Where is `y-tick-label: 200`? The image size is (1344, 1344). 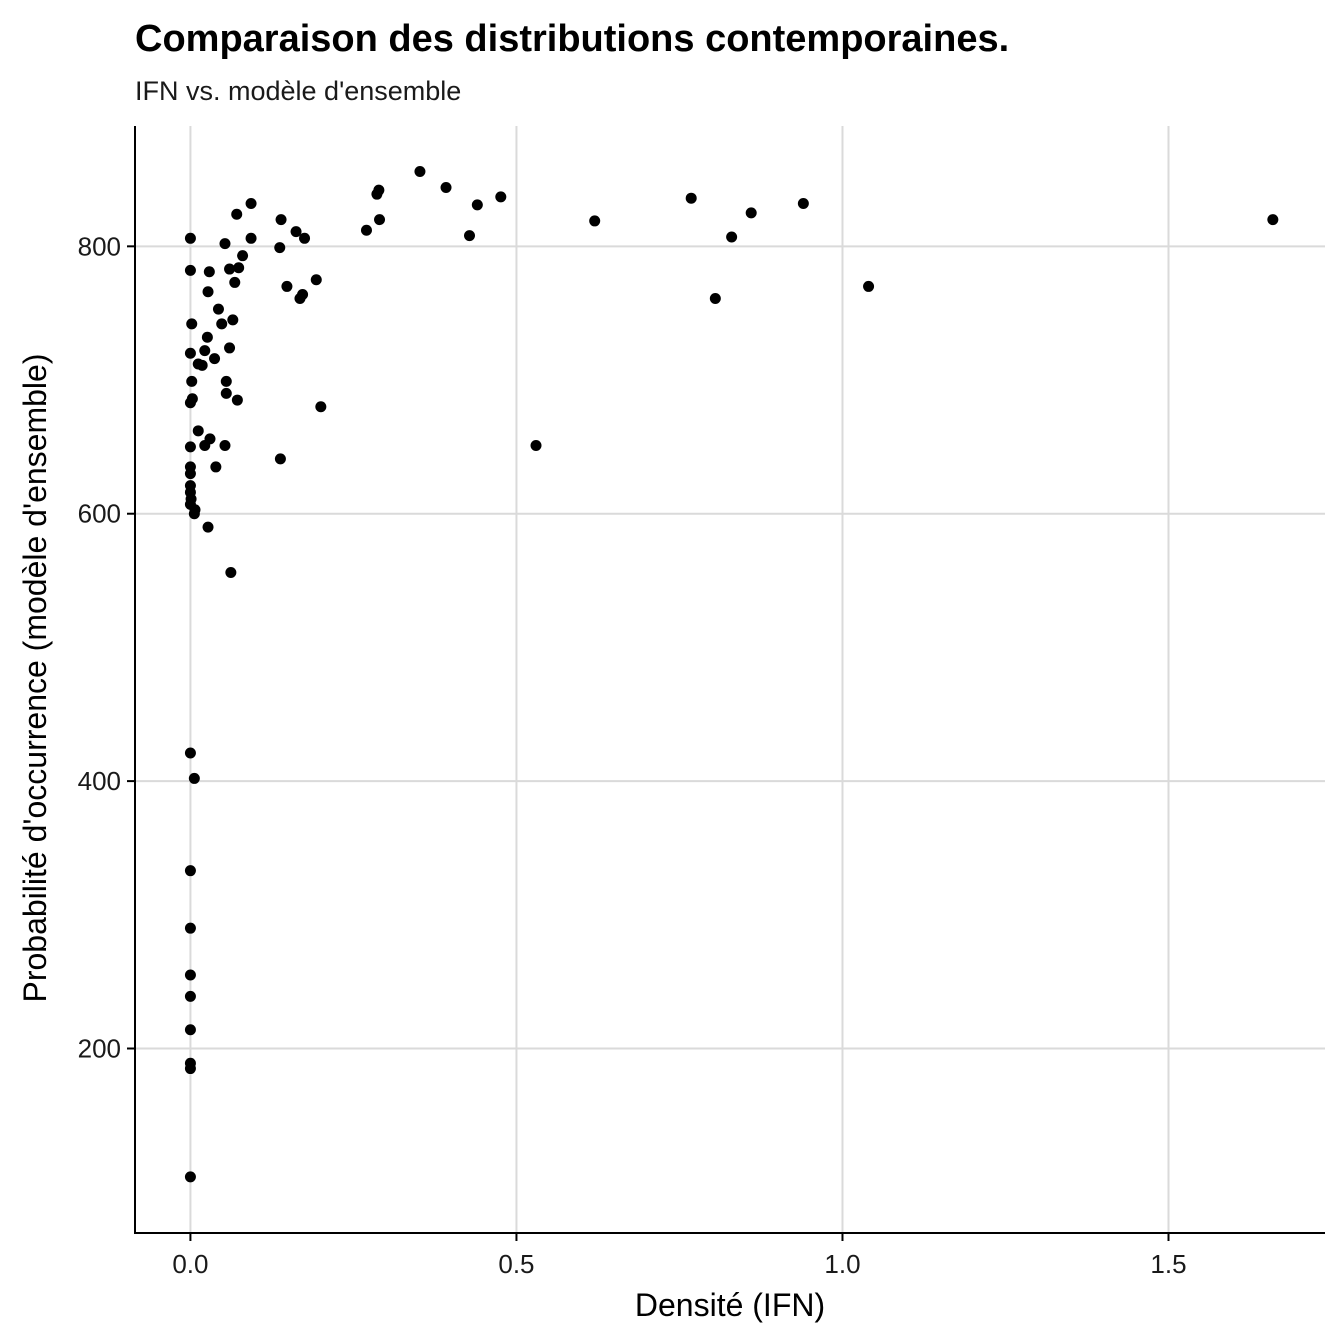 y-tick-label: 200 is located at coordinates (99, 1049).